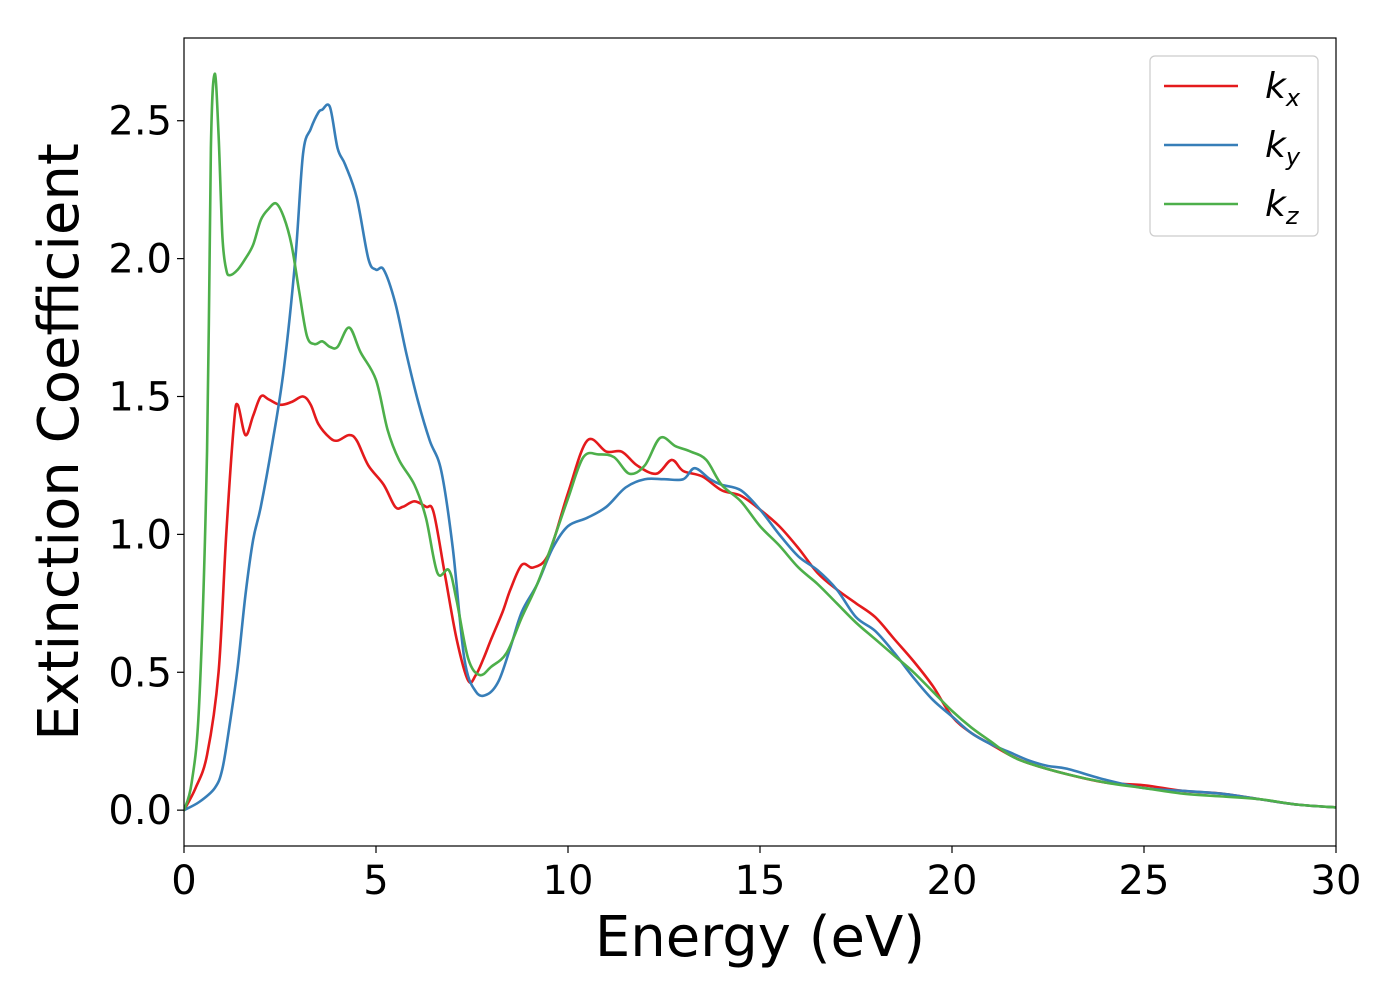 This screenshot has width=1400, height=1000. I want to click on y-axis-title: Extinction Coefficient, so click(59, 442).